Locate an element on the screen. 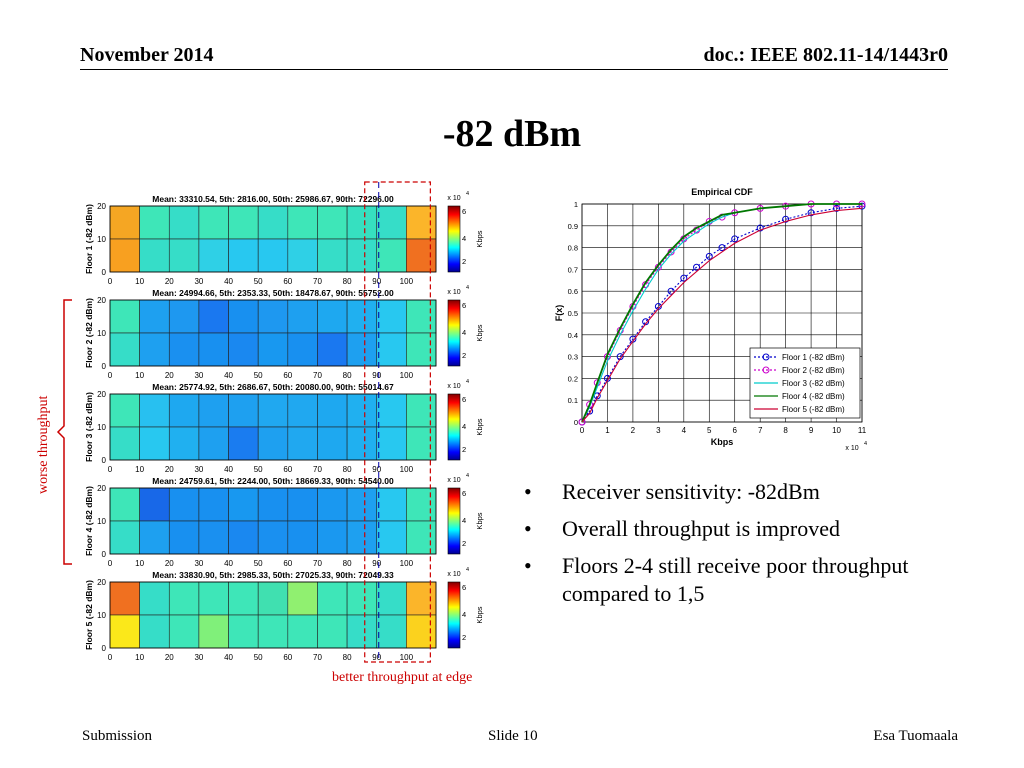 This screenshot has height=768, width=1024. footer-left: Submission is located at coordinates (117, 736).